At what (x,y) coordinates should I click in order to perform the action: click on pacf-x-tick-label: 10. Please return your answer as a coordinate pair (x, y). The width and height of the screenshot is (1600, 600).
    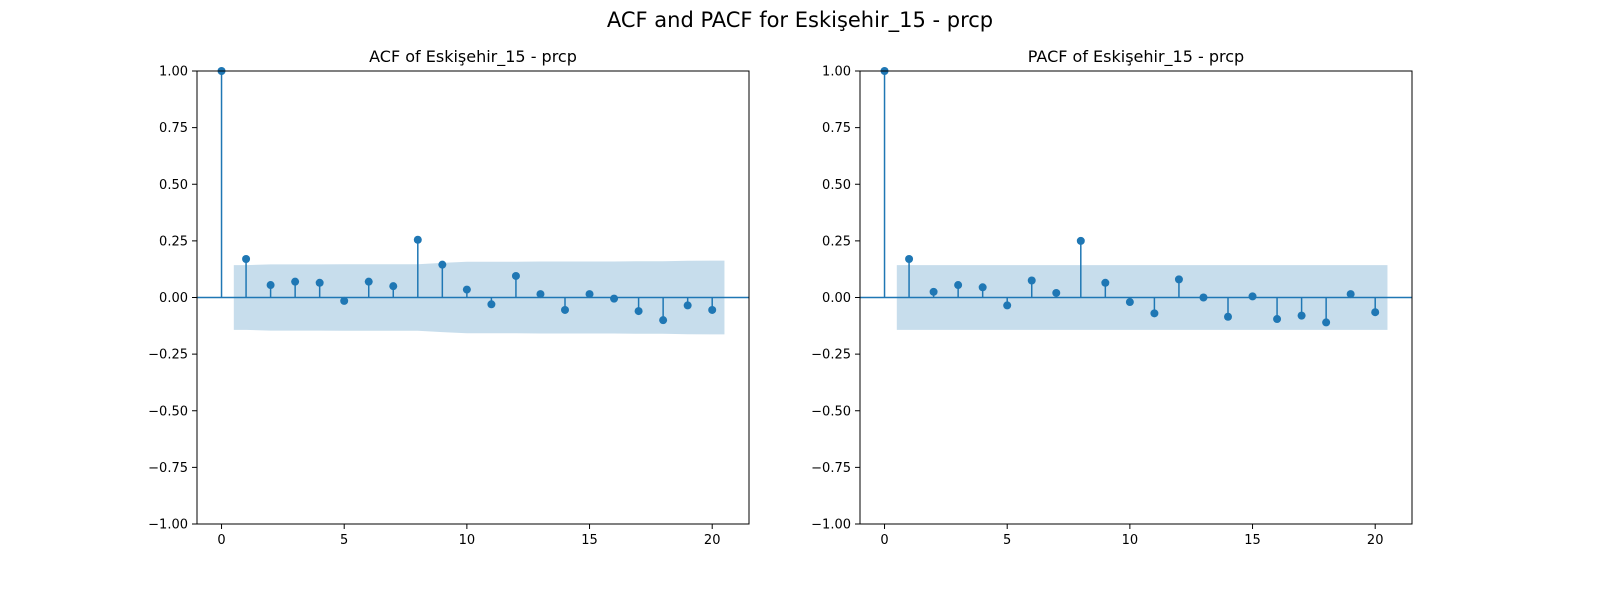
    Looking at the image, I should click on (1130, 540).